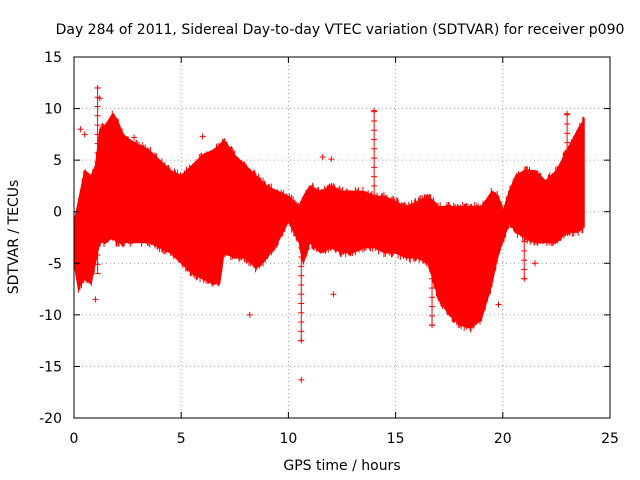 The width and height of the screenshot is (640, 480). Describe the element at coordinates (288, 439) in the screenshot. I see `x-tick-label: 10` at that location.